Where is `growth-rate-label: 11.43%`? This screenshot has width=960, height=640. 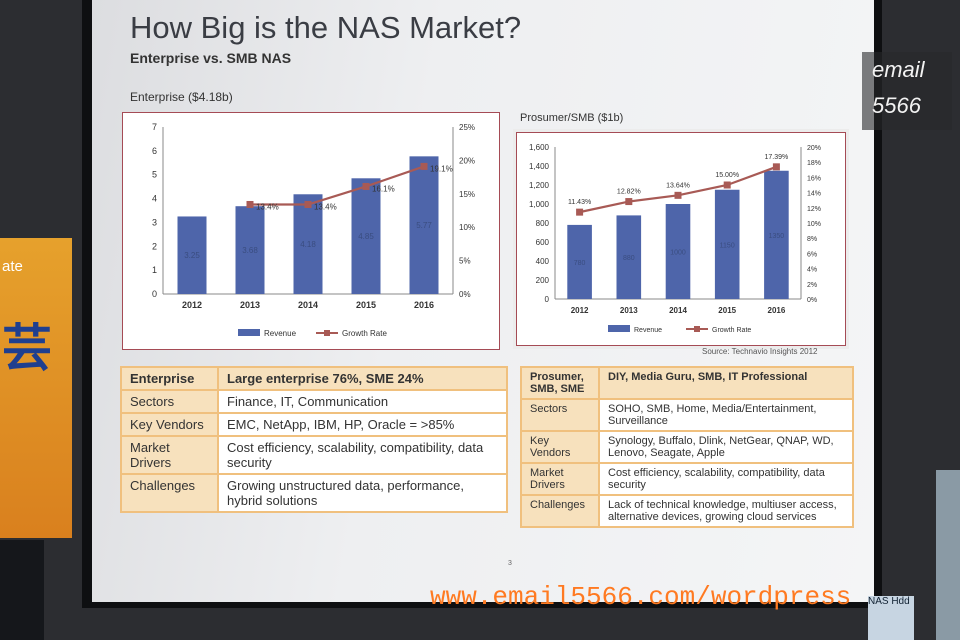 growth-rate-label: 11.43% is located at coordinates (579, 202).